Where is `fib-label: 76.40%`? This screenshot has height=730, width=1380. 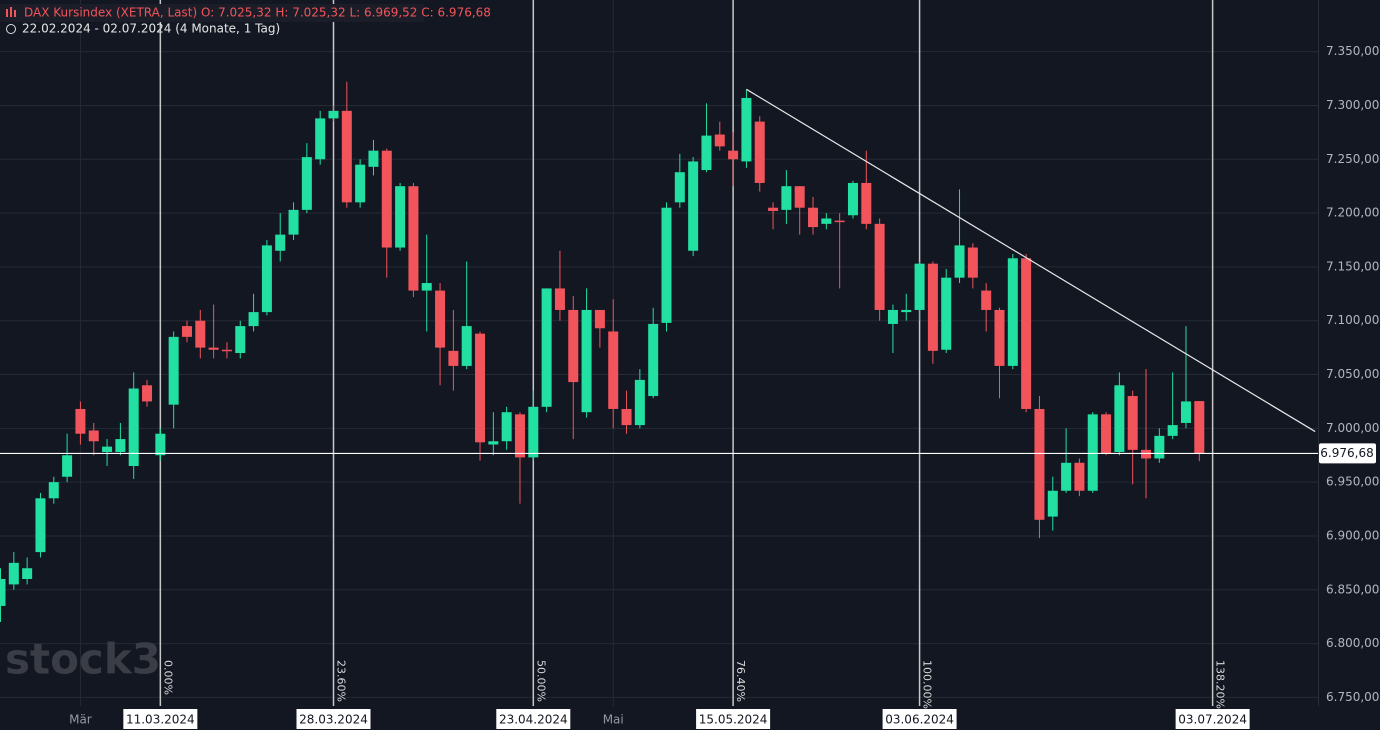
fib-label: 76.40% is located at coordinates (740, 681).